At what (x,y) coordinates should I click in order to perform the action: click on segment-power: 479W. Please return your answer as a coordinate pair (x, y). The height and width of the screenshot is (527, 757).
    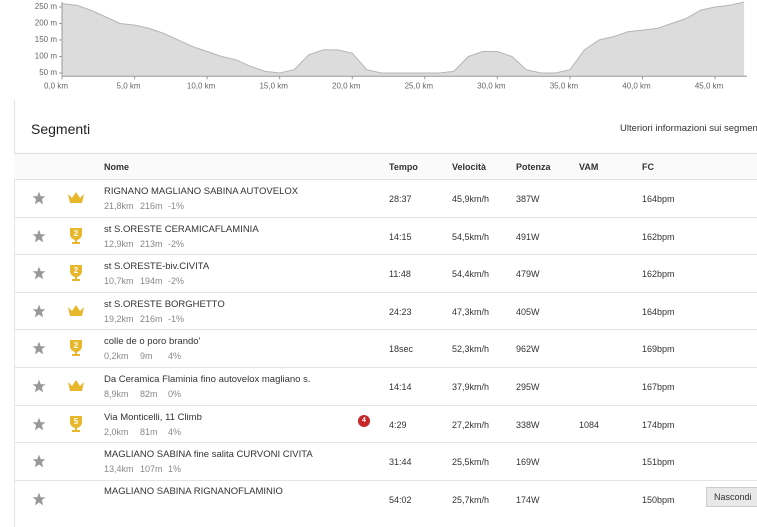
    Looking at the image, I should click on (528, 274).